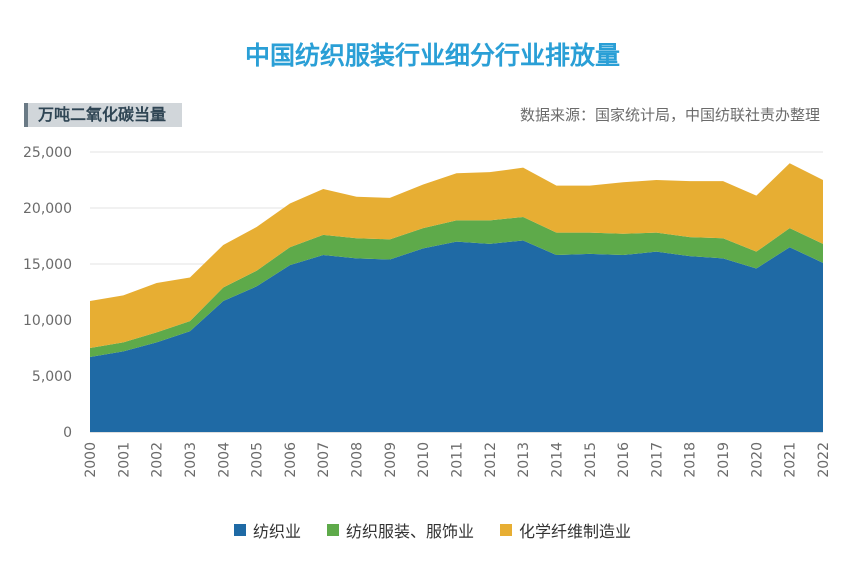  Describe the element at coordinates (47, 153) in the screenshot. I see `y-tick-label: 25,000` at that location.